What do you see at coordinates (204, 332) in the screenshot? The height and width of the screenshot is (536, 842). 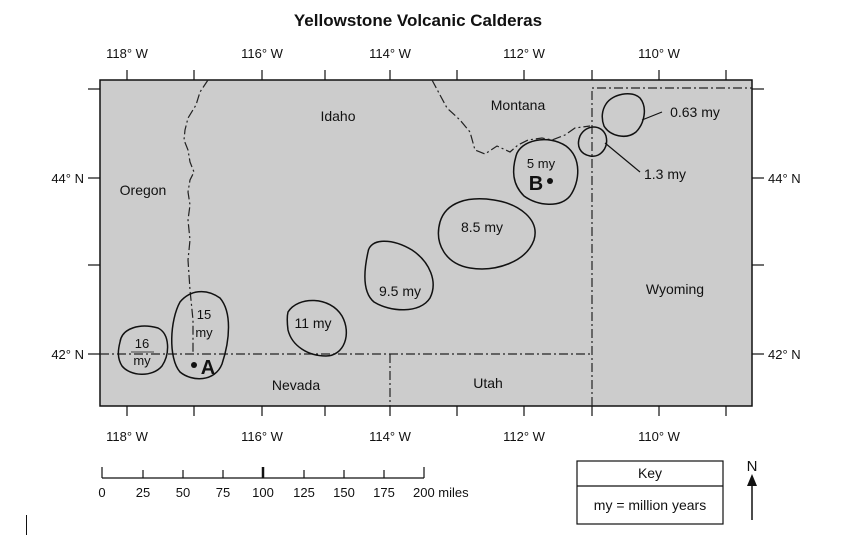 I see `caldera-label-15-unit: my` at bounding box center [204, 332].